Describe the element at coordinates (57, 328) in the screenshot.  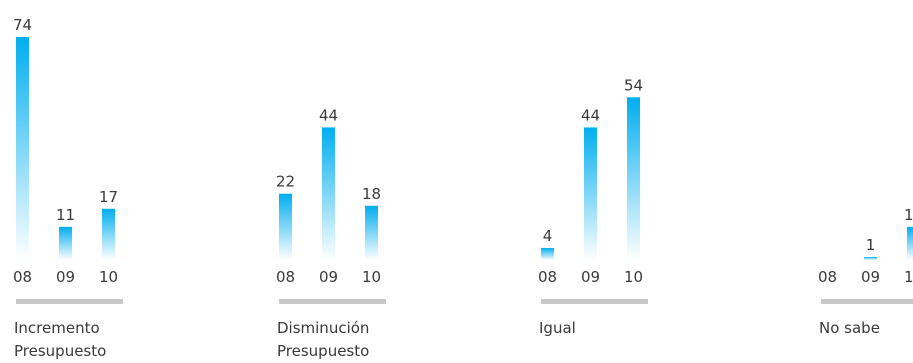
I see `group-label: Incremento` at that location.